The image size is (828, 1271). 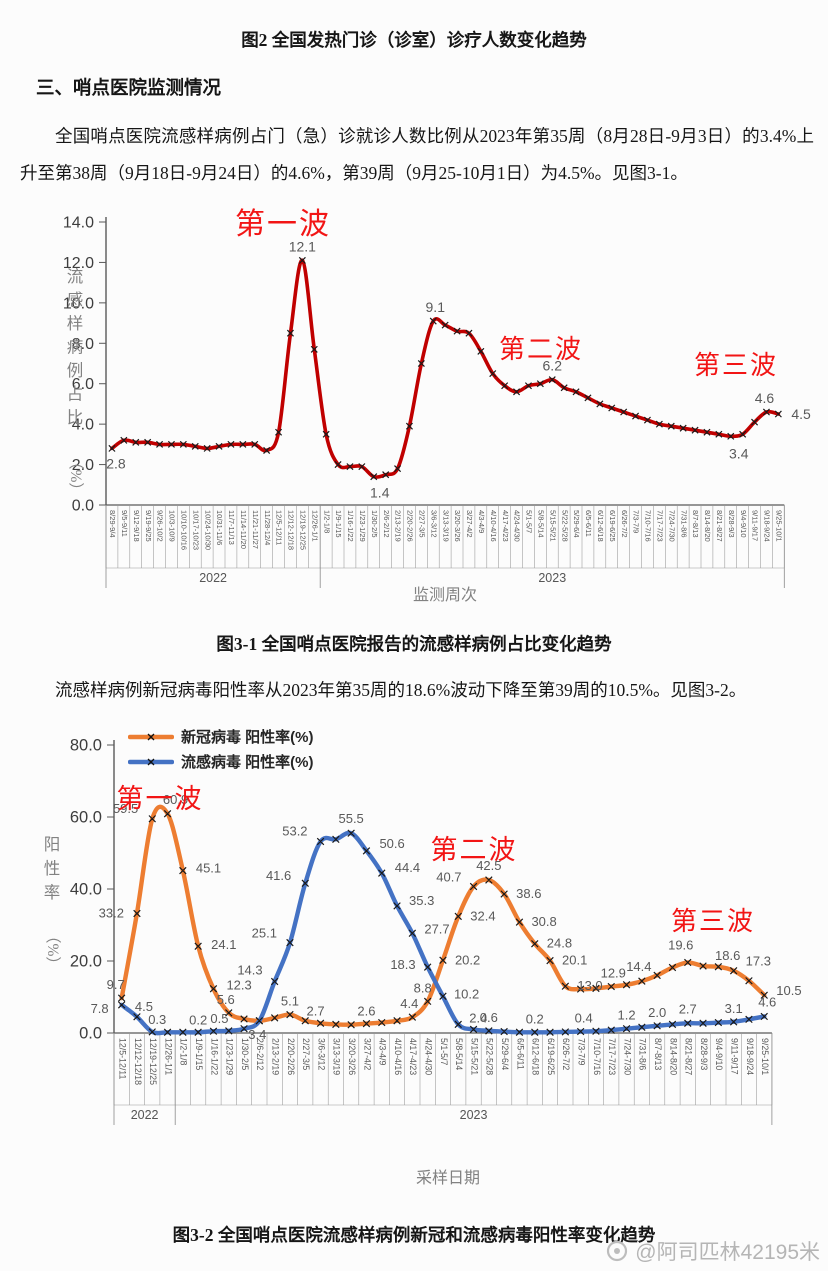 I want to click on svg-text: 1/30-2/5, so click(x=374, y=524).